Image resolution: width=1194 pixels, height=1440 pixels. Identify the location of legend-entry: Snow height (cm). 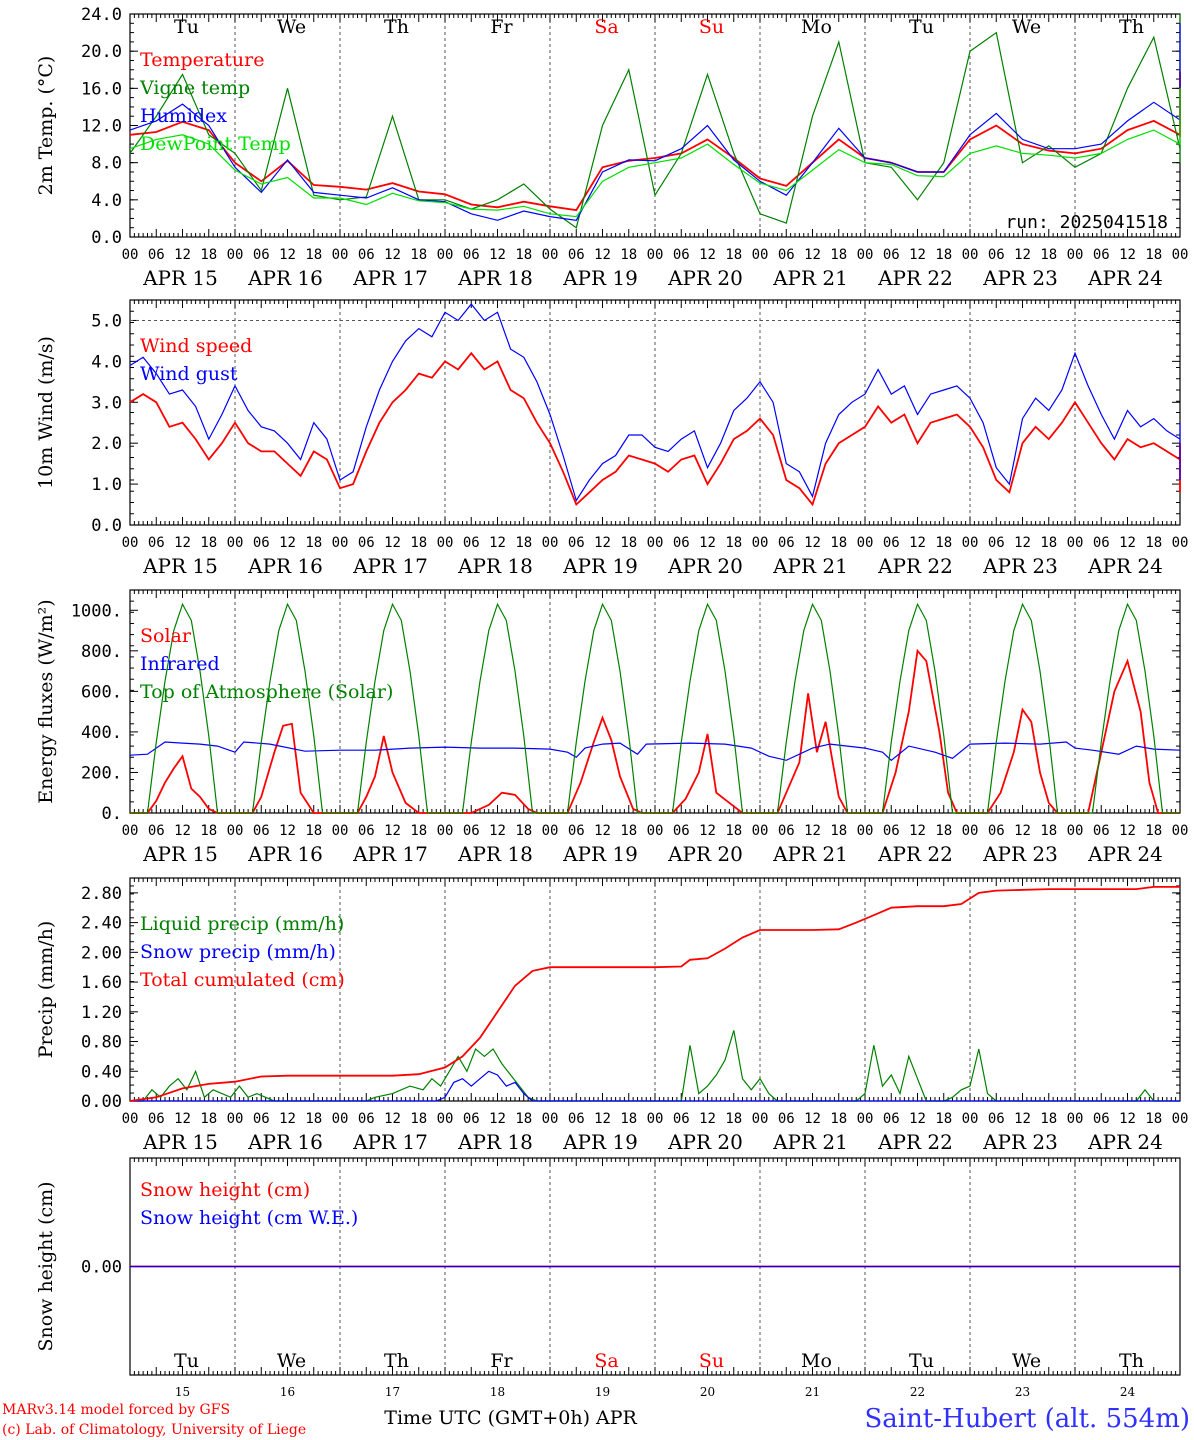
(225, 1190).